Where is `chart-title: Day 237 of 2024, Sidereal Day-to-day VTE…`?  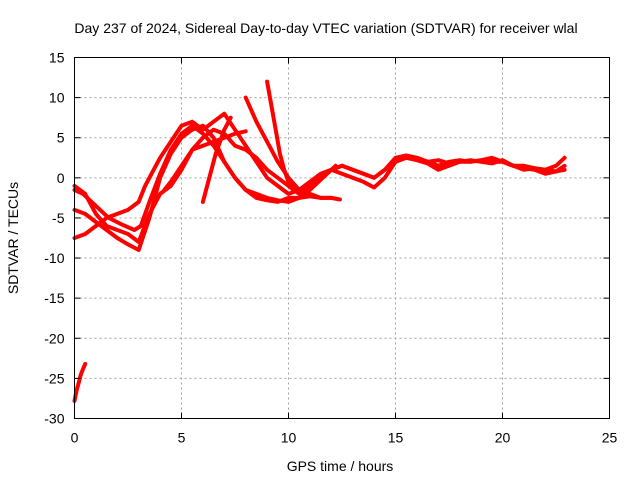 chart-title: Day 237 of 2024, Sidereal Day-to-day VTE… is located at coordinates (325, 28).